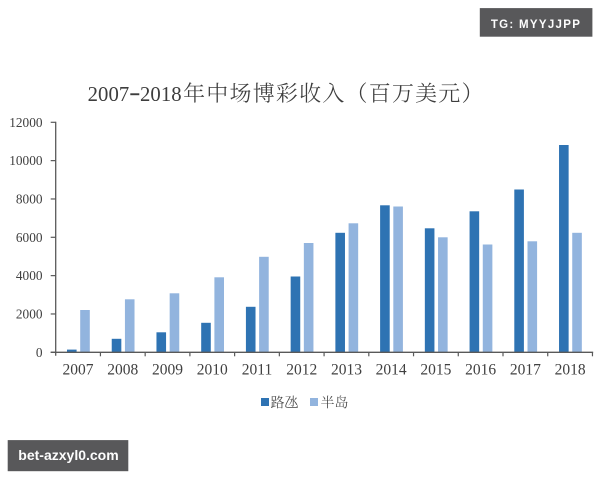 The height and width of the screenshot is (480, 600). What do you see at coordinates (391, 370) in the screenshot?
I see `svg-text: 2014` at bounding box center [391, 370].